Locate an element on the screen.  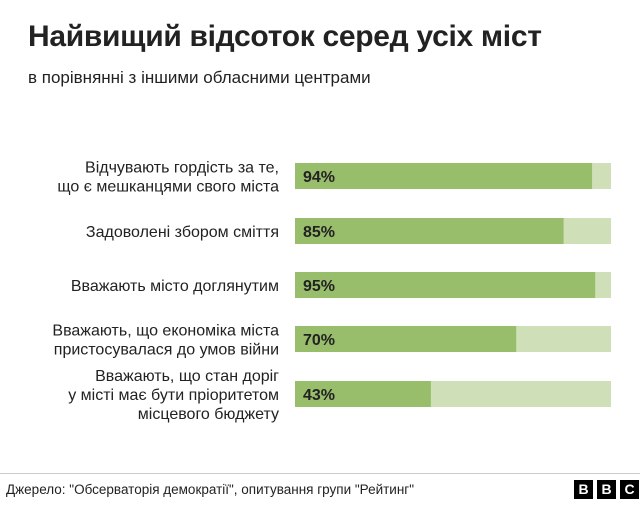
bbc-logo-letter-1: B is located at coordinates (583, 489).